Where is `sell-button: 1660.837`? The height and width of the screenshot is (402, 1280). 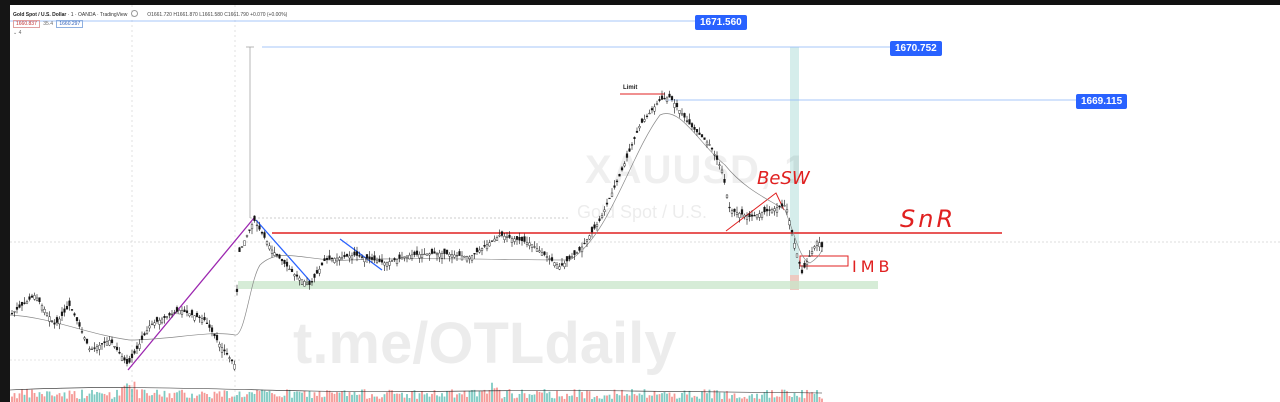 sell-button: 1660.837 is located at coordinates (26, 24).